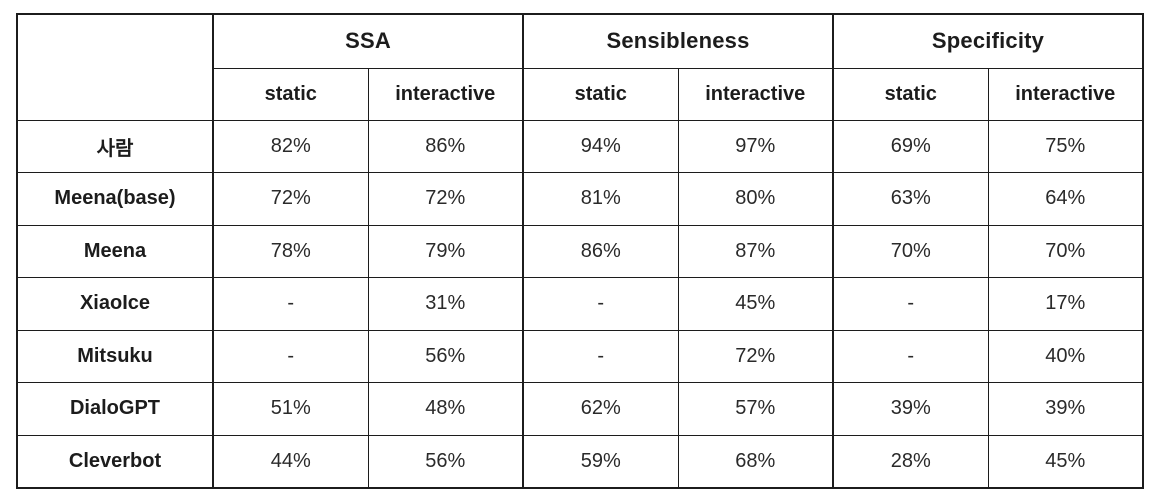 This screenshot has width=1160, height=504. Describe the element at coordinates (115, 67) in the screenshot. I see `corner-cell` at that location.